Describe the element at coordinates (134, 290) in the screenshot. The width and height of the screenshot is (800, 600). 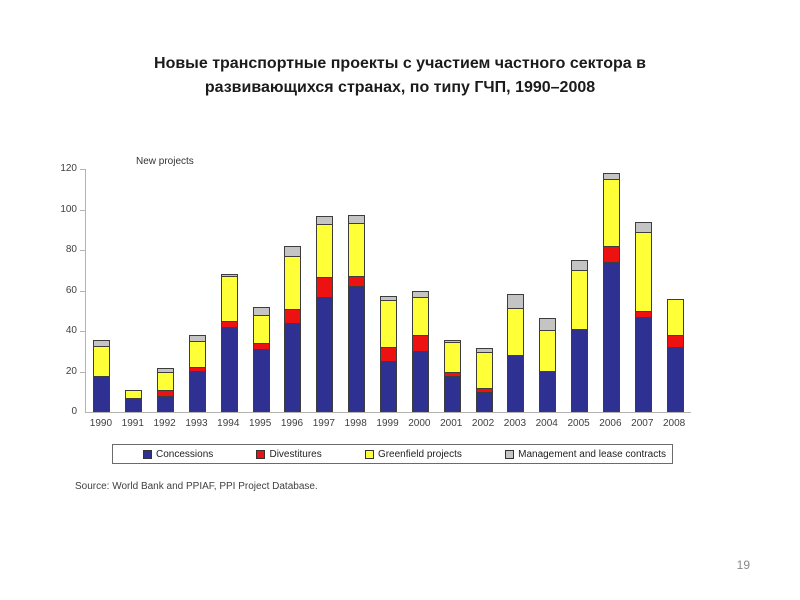
I see `bar-slot-1991` at that location.